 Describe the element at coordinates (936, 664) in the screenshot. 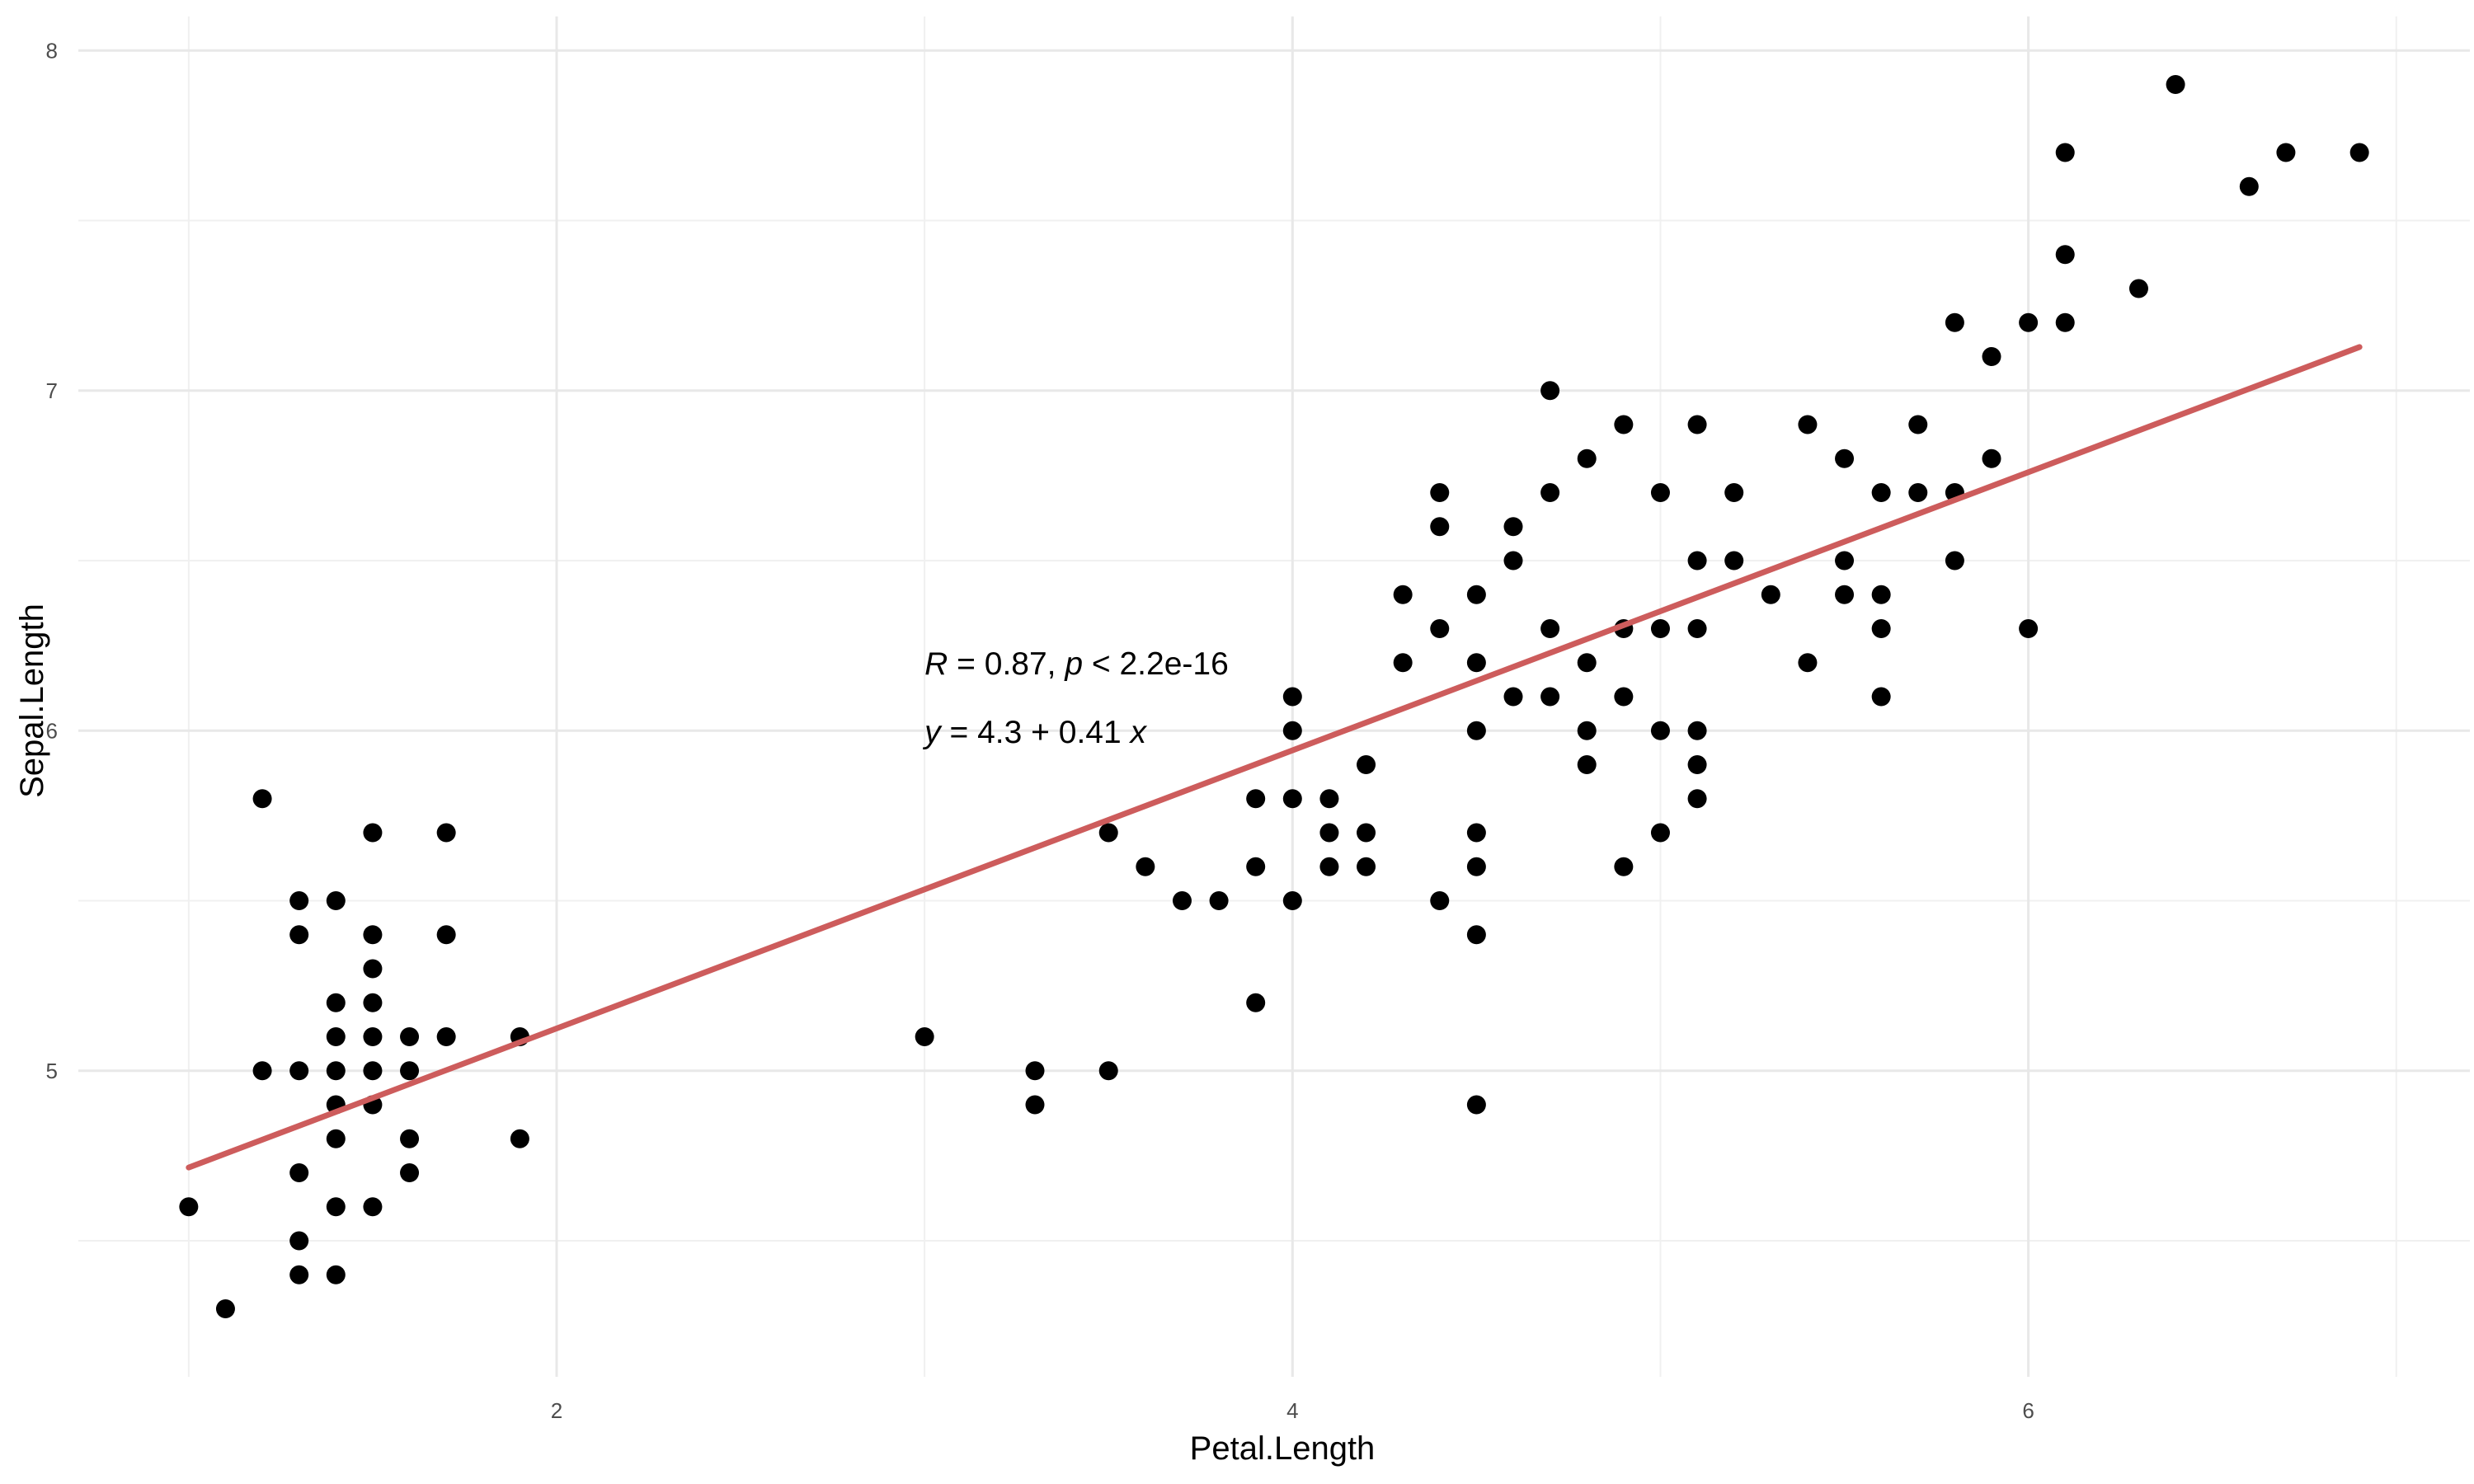

I see `correlation-r-symbol: R` at that location.